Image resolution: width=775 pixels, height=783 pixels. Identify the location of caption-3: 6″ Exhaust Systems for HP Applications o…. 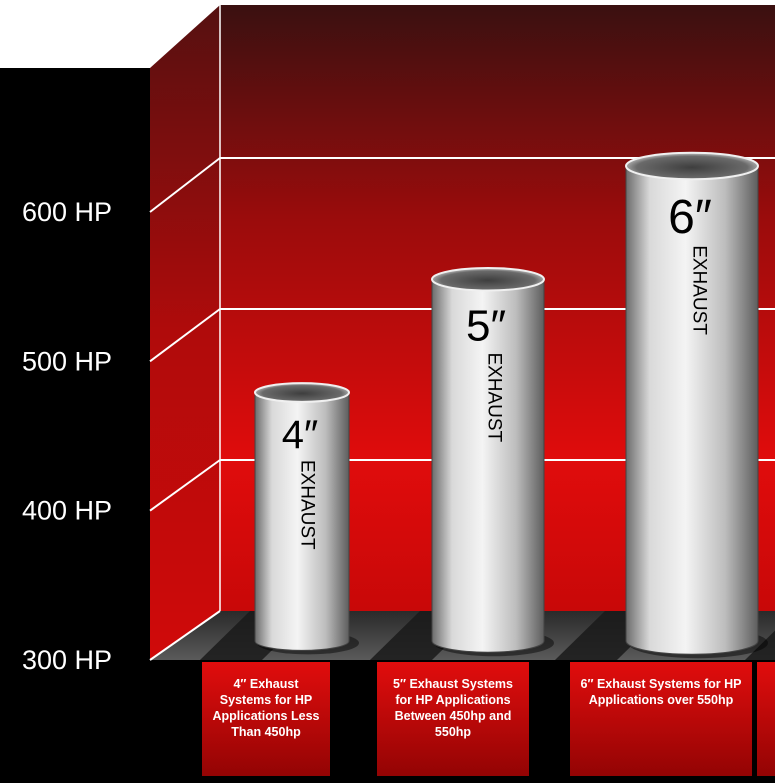
(661, 719).